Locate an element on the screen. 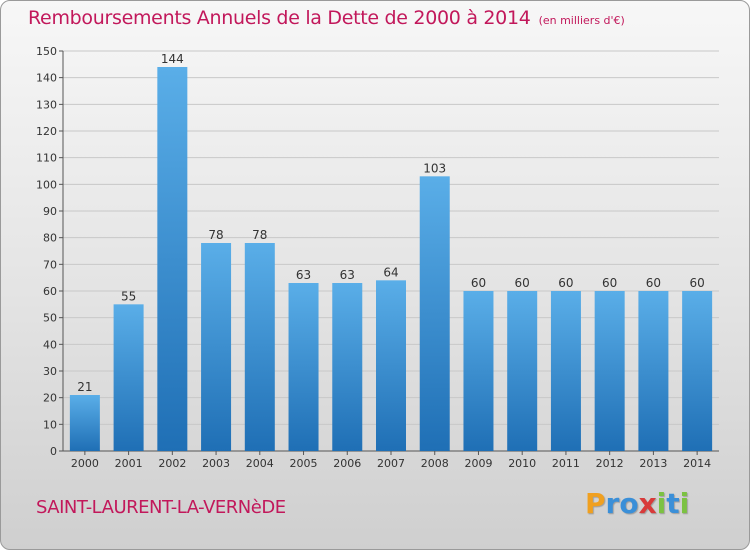 The width and height of the screenshot is (750, 550). y-tick-label: 140 is located at coordinates (46, 78).